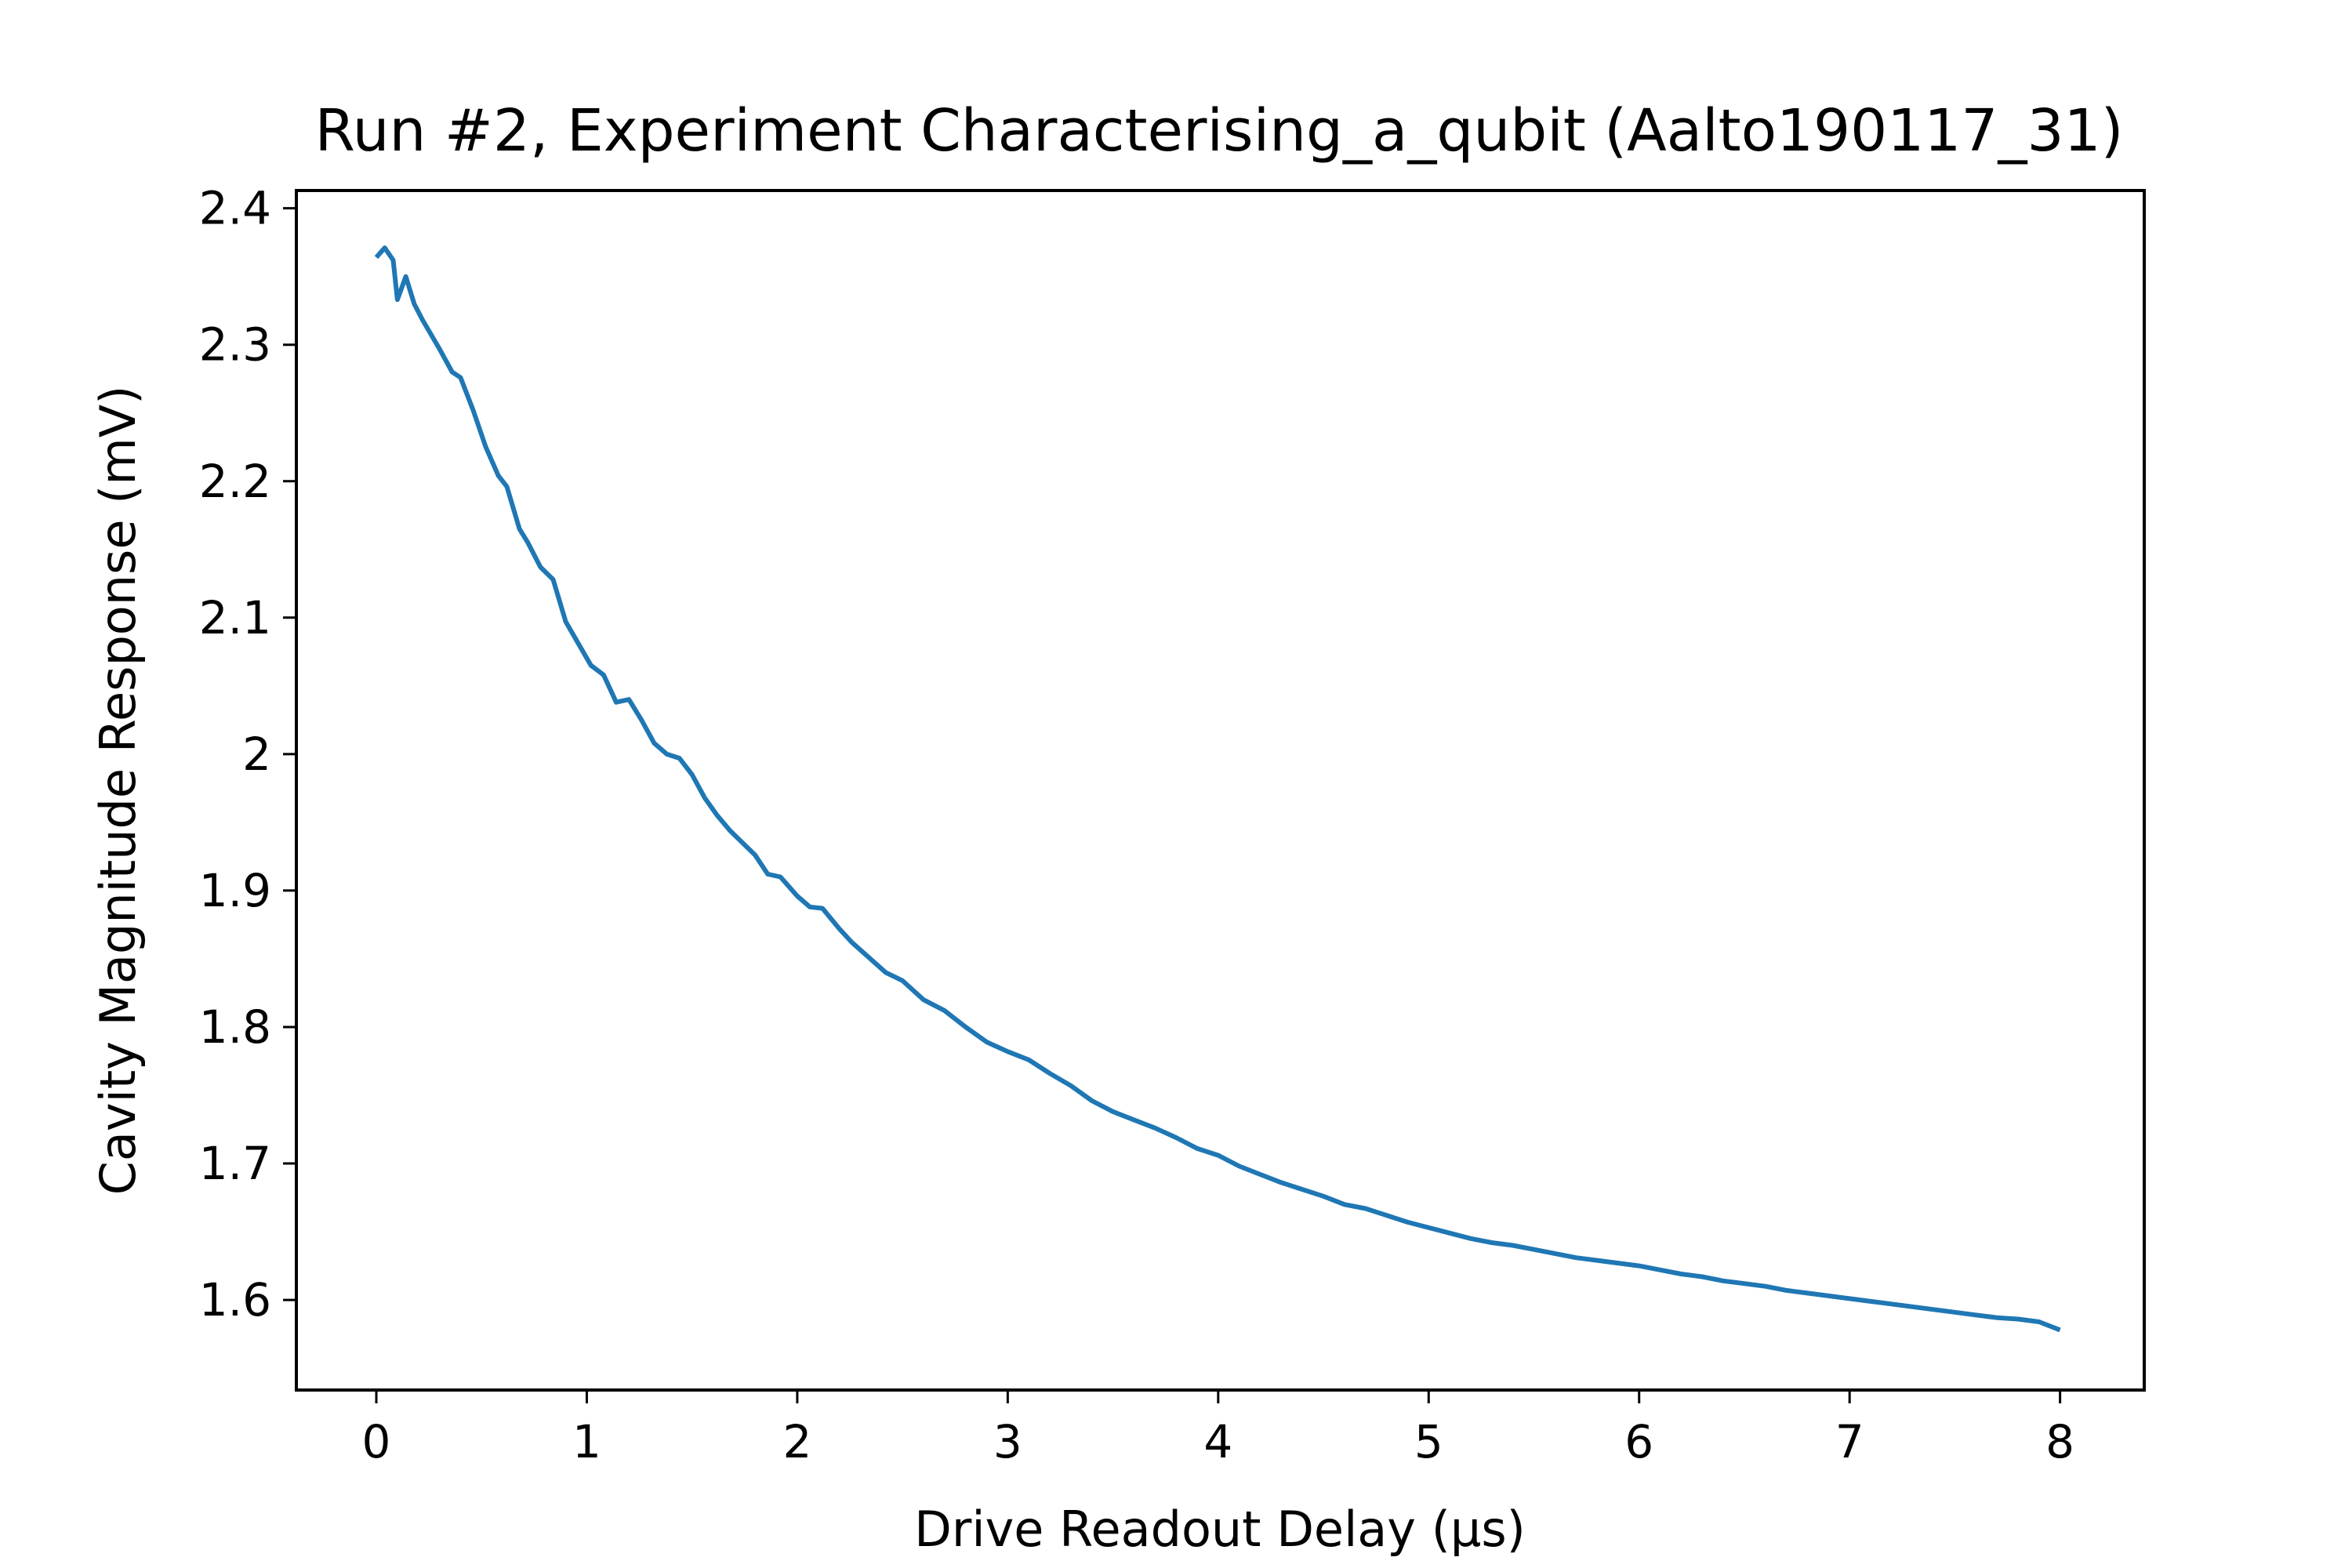 The image size is (2352, 1568). Describe the element at coordinates (235, 482) in the screenshot. I see `y-tick-label: 2.2` at that location.